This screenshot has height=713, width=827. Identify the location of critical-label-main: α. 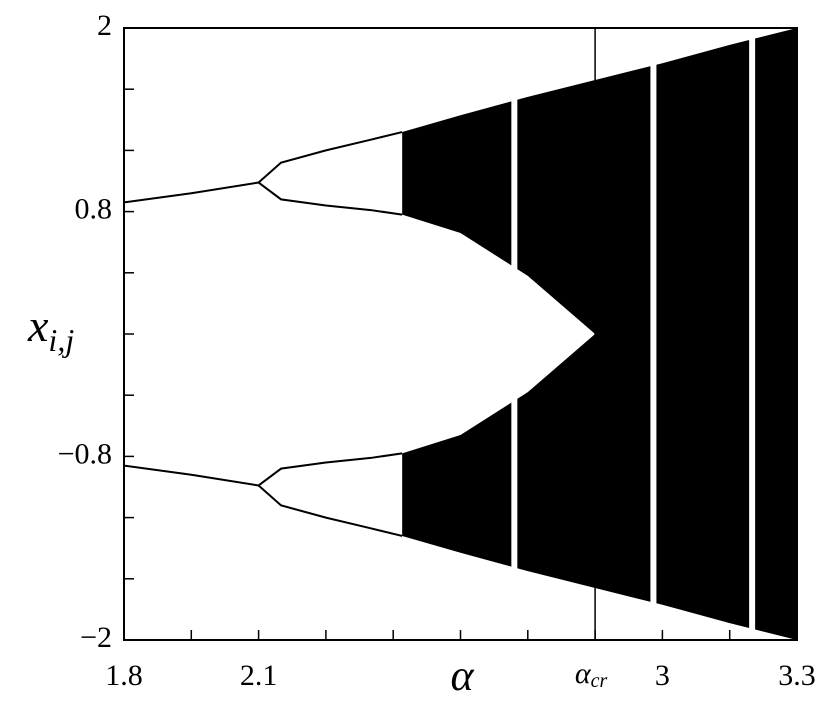
(583, 673).